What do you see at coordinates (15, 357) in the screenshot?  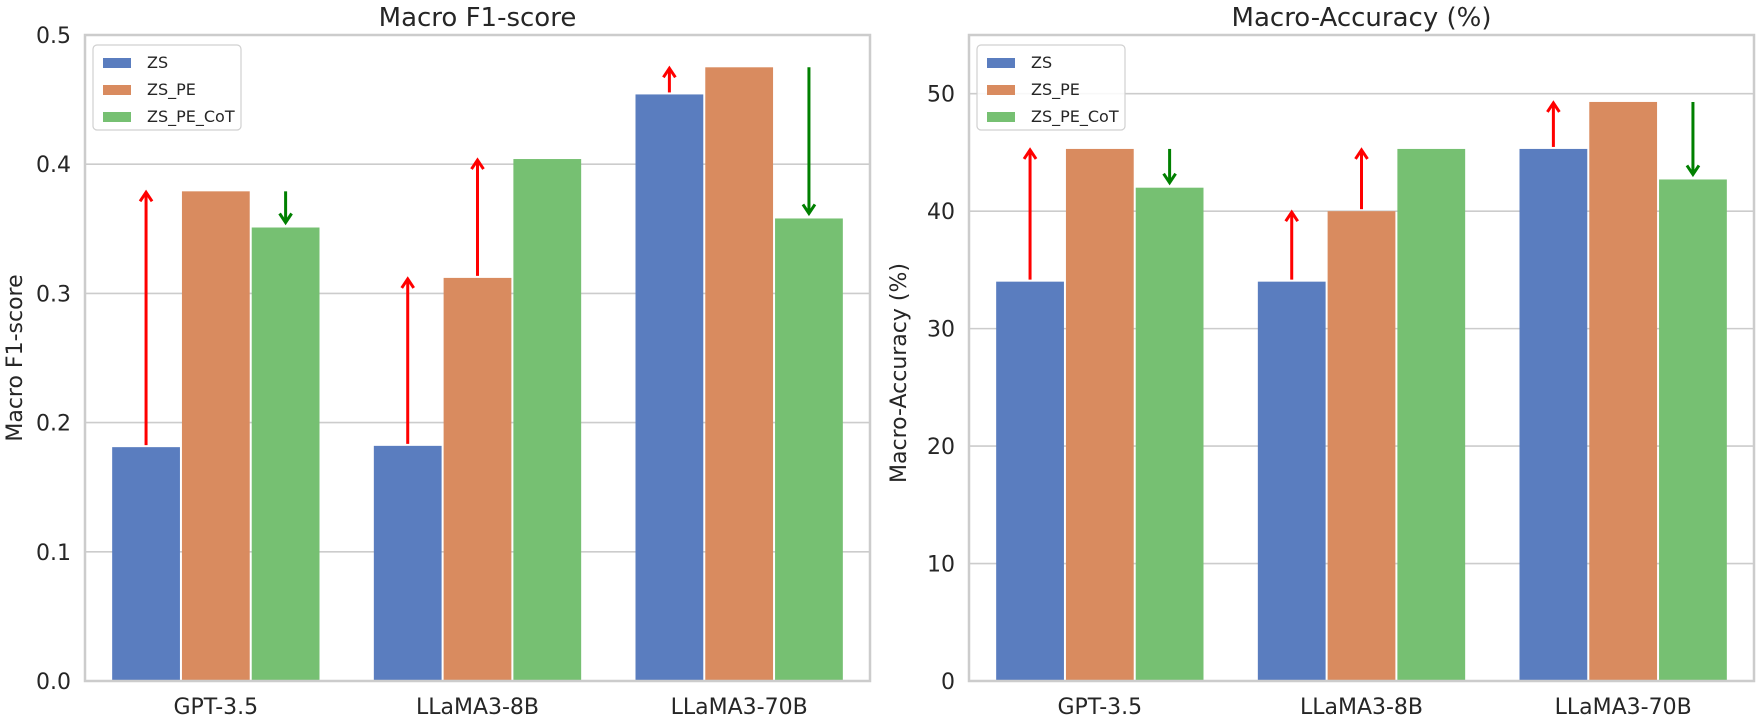 I see `y-axis-label: Macro F1-score` at bounding box center [15, 357].